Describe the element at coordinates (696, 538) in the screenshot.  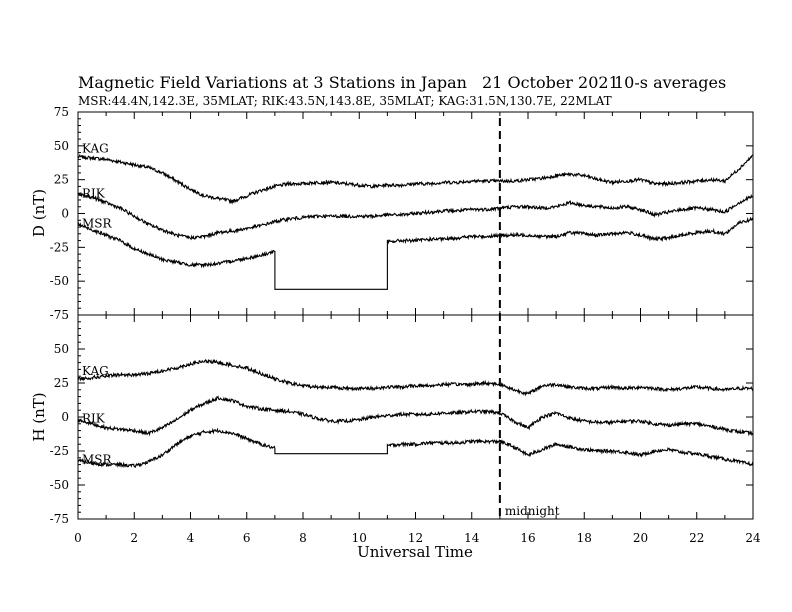
I see `xtick-label: 22` at that location.